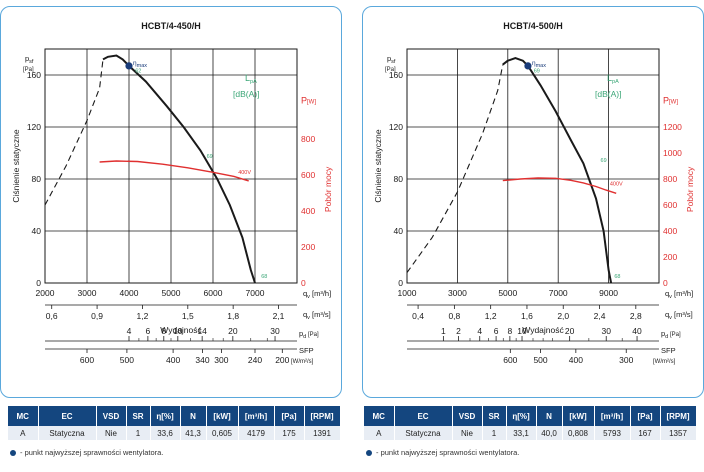 Image resolution: width=704 pixels, height=472 pixels. I want to click on y-tick-label: 120, so click(396, 127).